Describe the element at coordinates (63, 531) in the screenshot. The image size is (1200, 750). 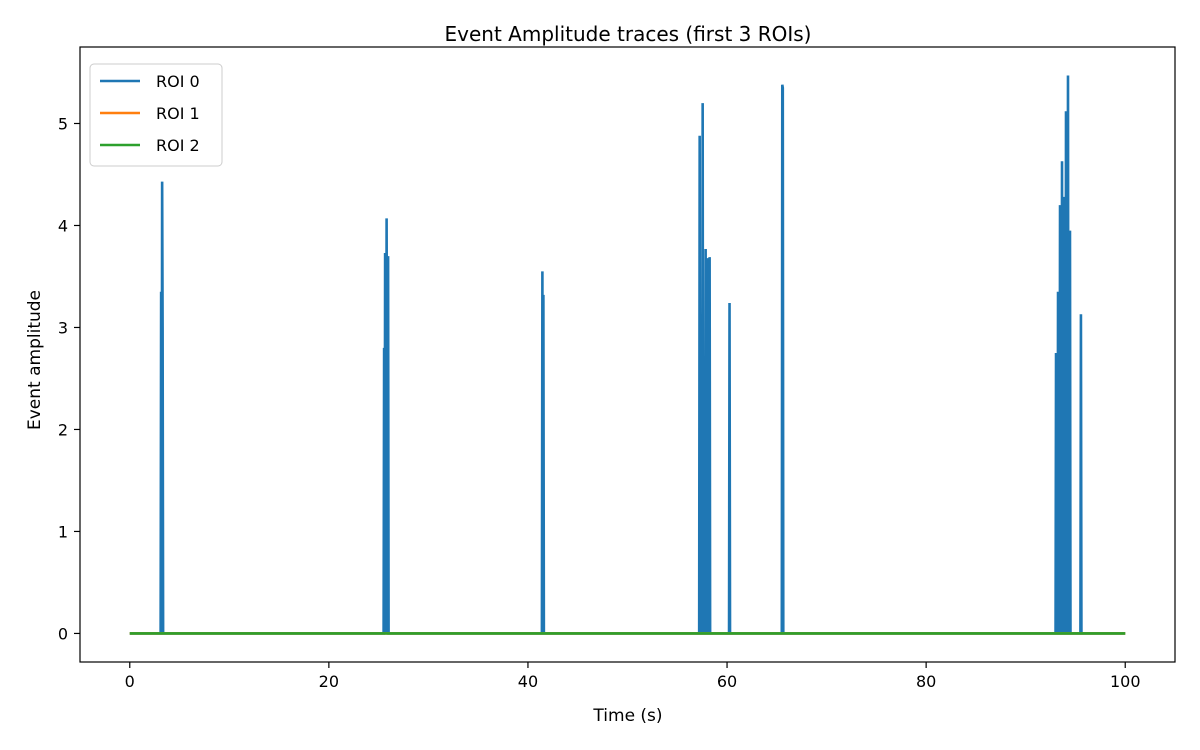
I see `y-tick-label: 1` at that location.